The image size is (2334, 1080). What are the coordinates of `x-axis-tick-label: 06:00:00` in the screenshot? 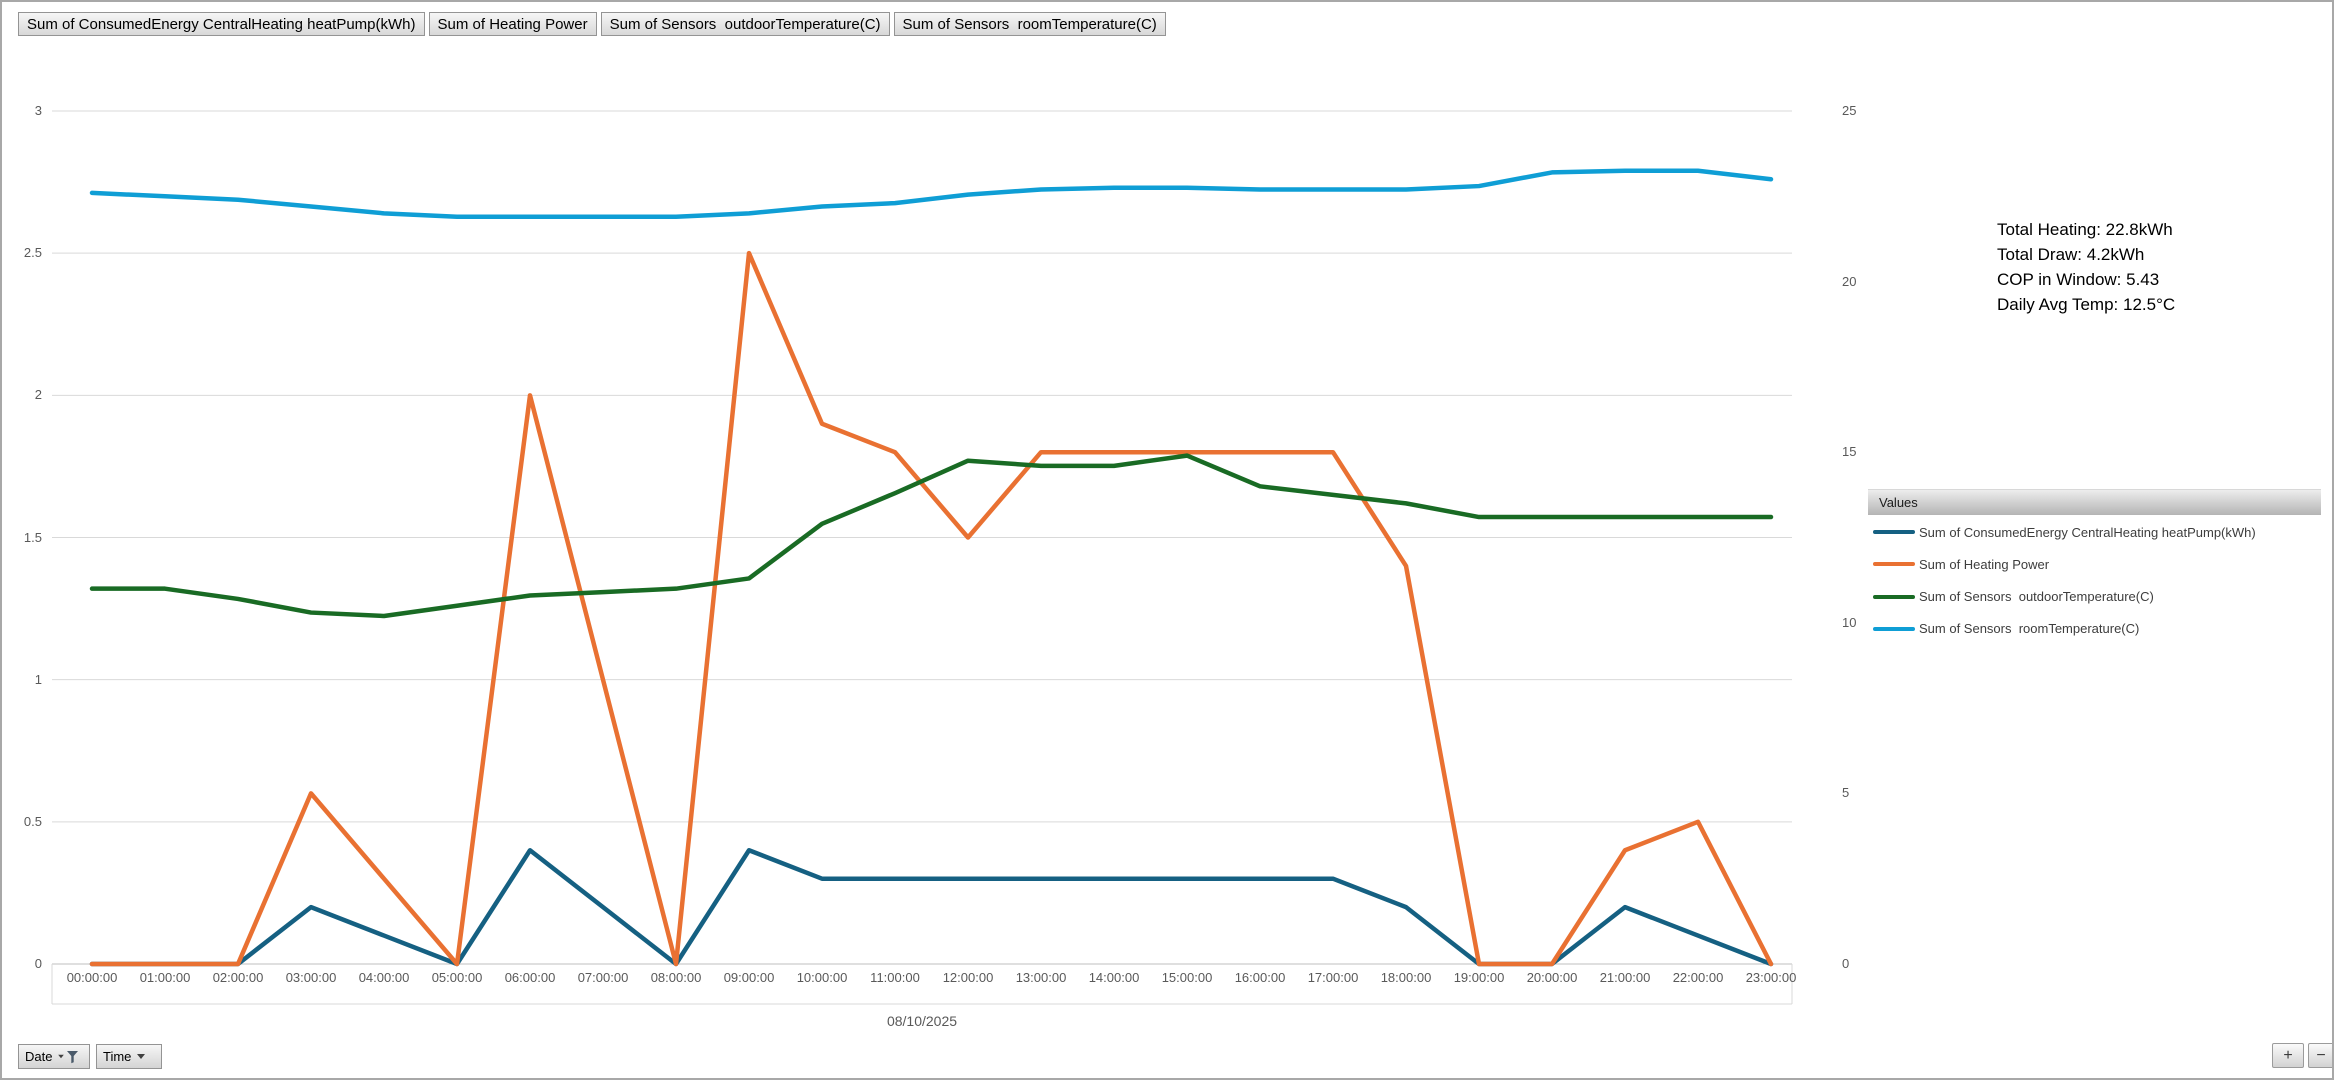 It's located at (530, 977).